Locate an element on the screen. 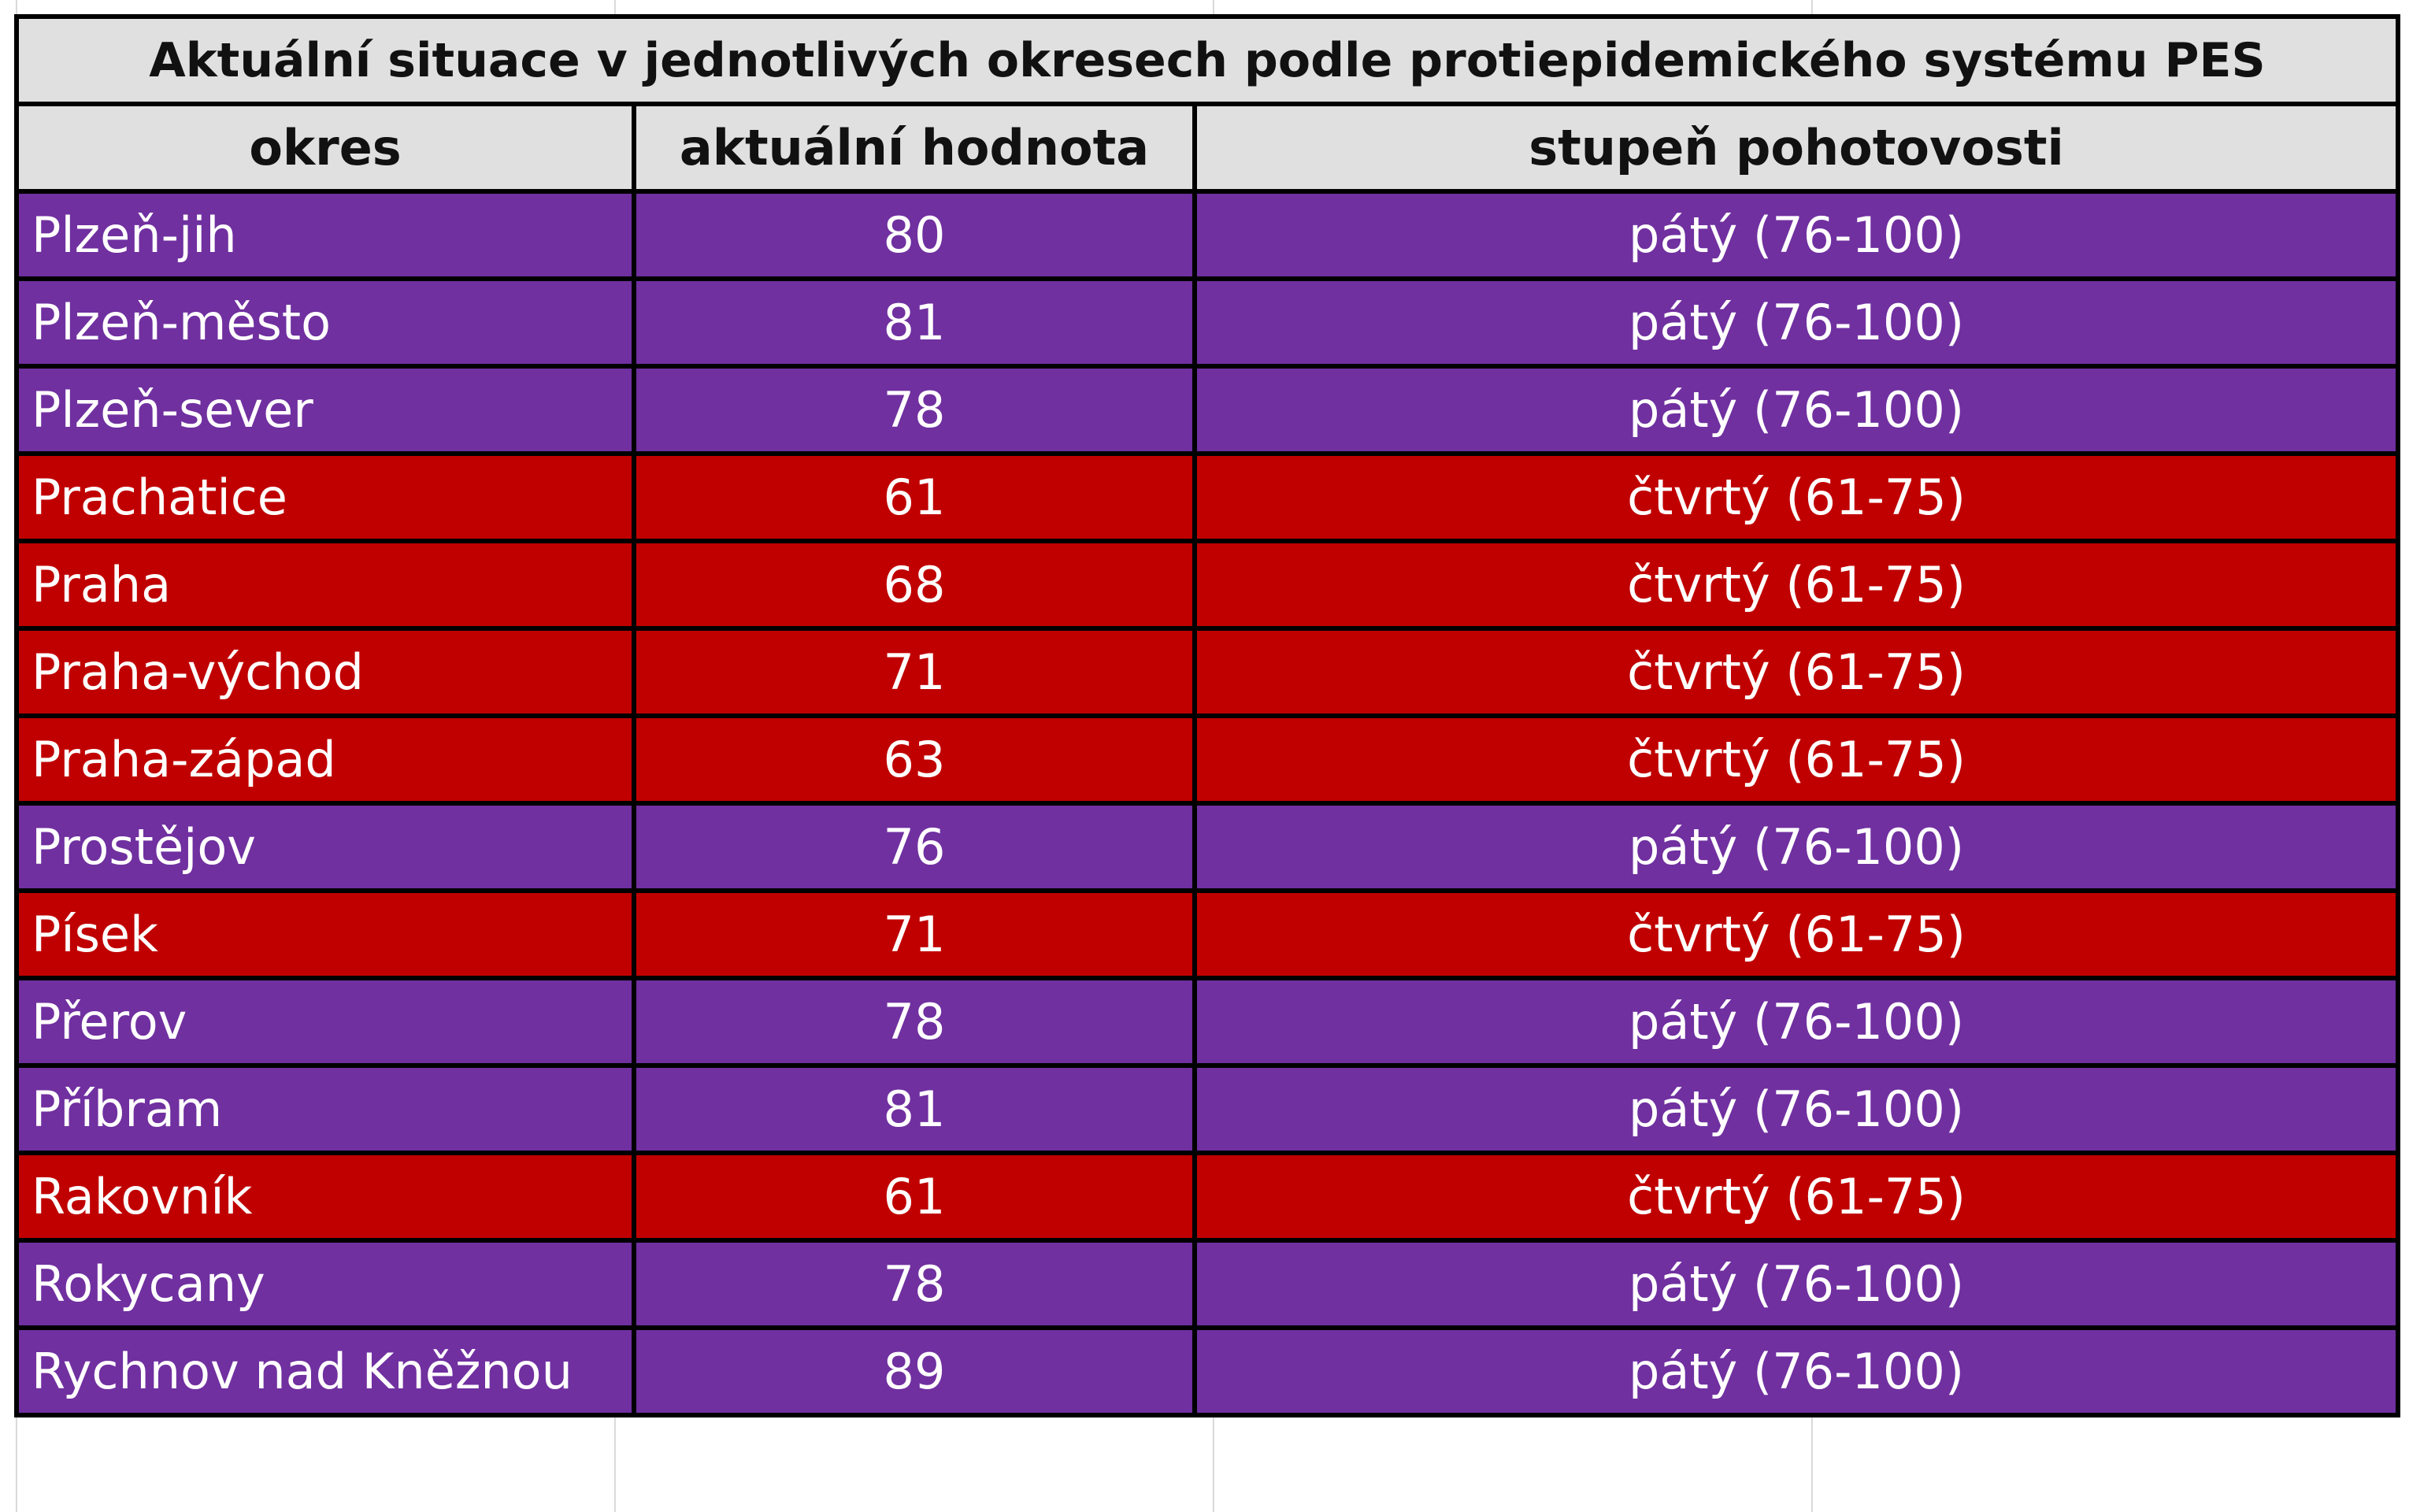 This screenshot has height=1512, width=2409. table-row: Přerov 78 pátý (76-100) is located at coordinates (1207, 1022).